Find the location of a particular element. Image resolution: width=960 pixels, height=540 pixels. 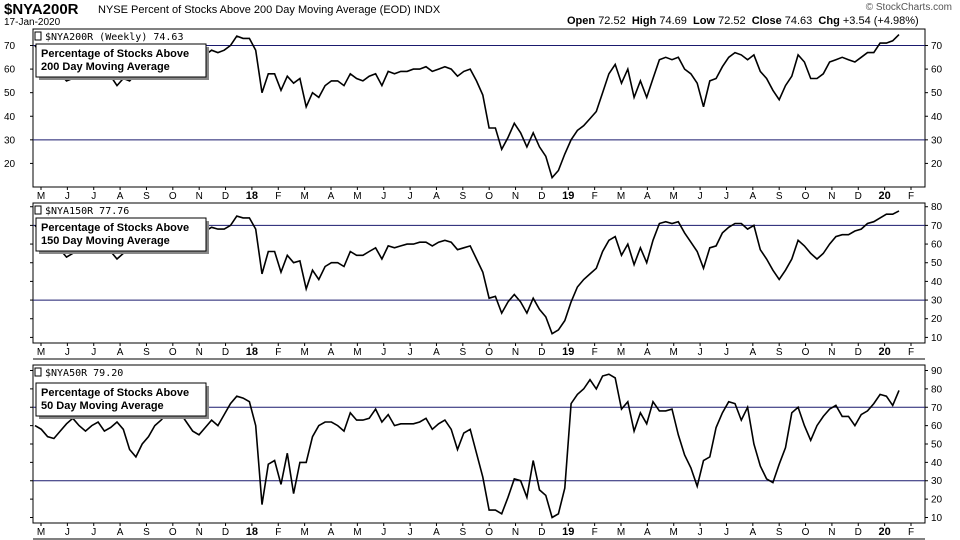

chg-label: Chg is located at coordinates (829, 21).